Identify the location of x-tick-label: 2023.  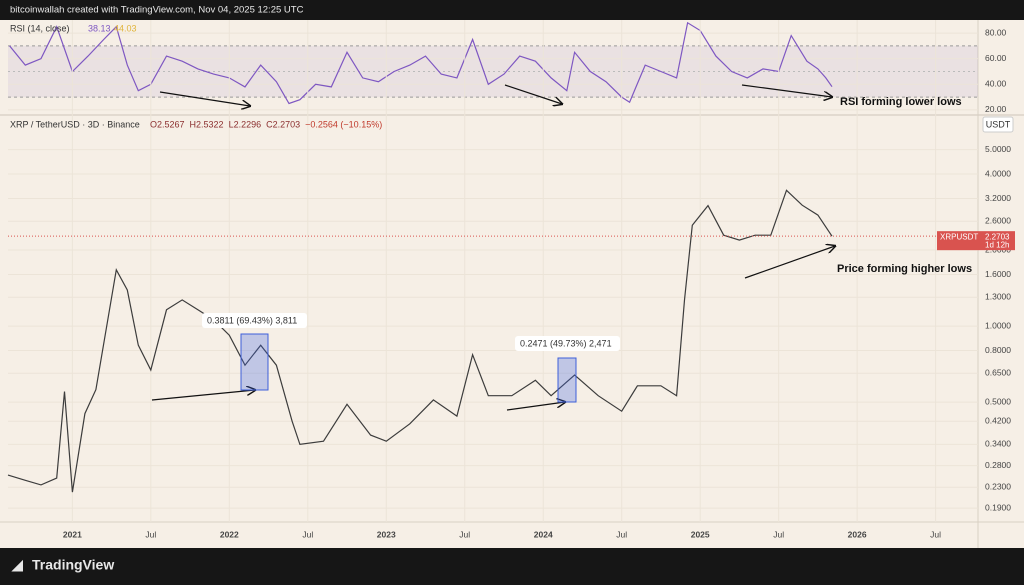
(386, 534).